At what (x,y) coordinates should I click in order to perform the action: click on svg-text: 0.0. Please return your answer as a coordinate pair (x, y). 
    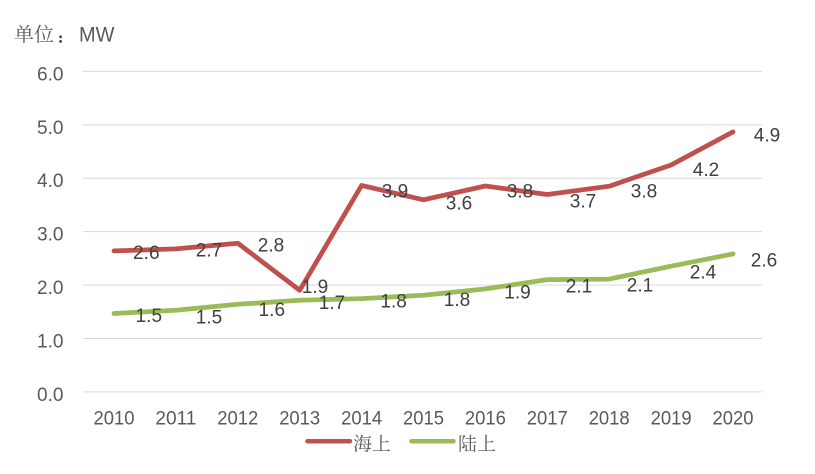
    Looking at the image, I should click on (50, 395).